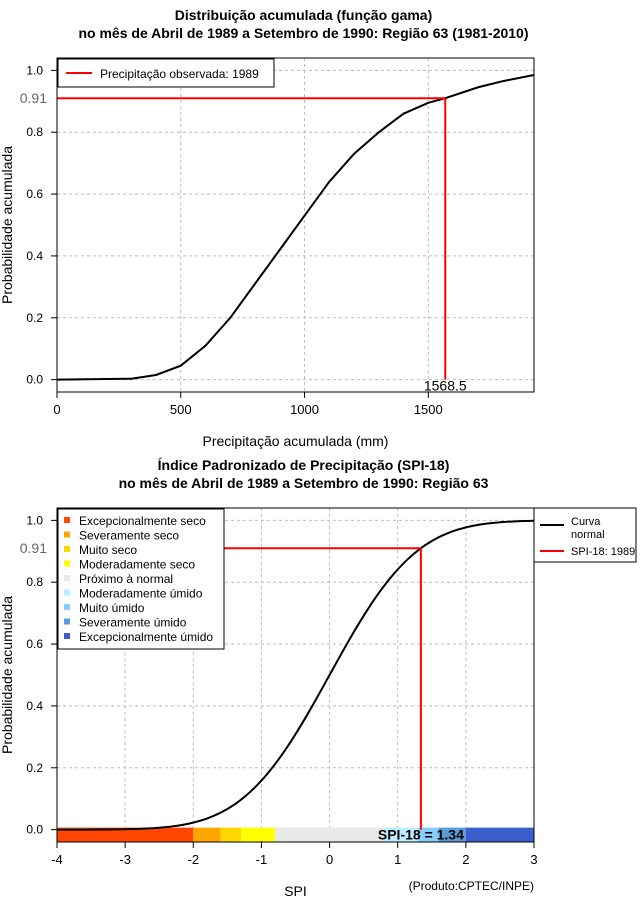 This screenshot has width=640, height=900. I want to click on chart2-legend-label-spi: SPI-18: 1989, so click(603, 552).